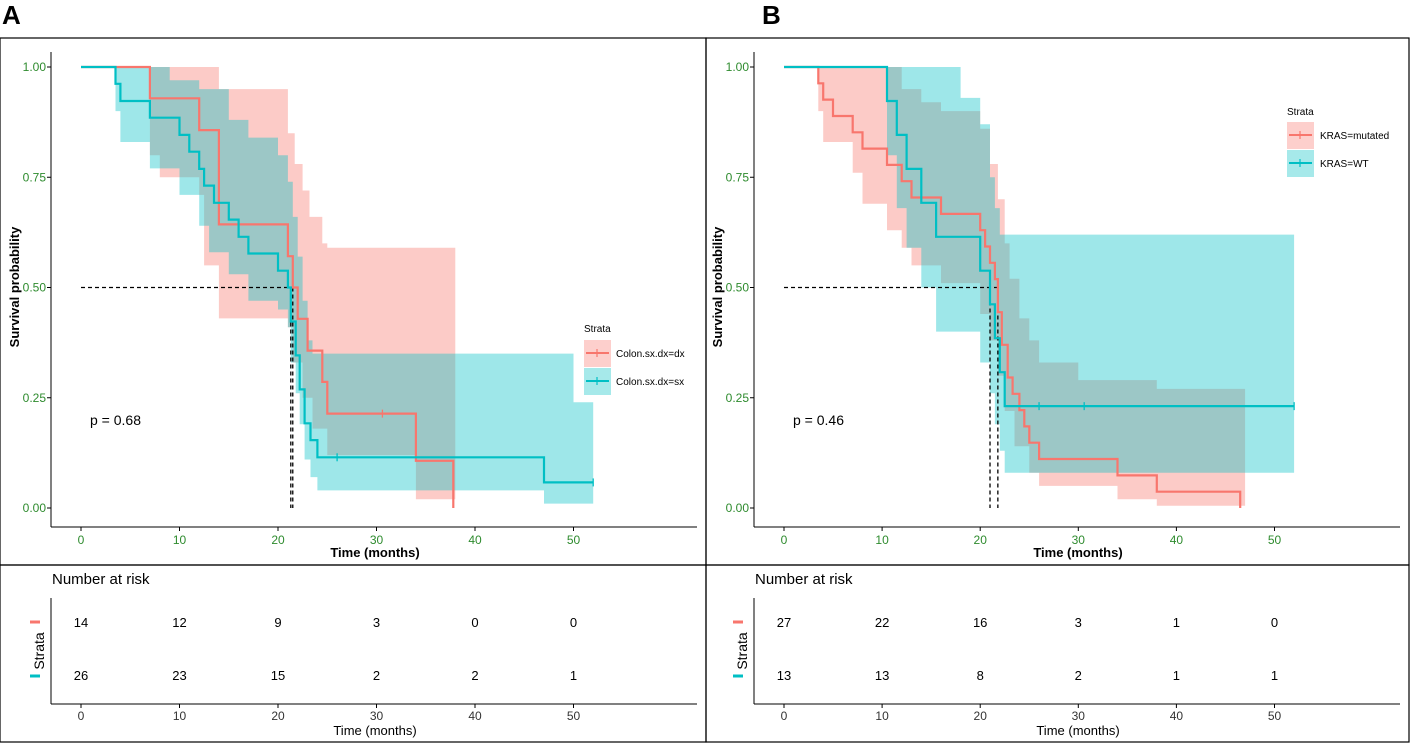 The height and width of the screenshot is (744, 1410). Describe the element at coordinates (738, 398) in the screenshot. I see `y-tick-label-b: 0.25` at that location.